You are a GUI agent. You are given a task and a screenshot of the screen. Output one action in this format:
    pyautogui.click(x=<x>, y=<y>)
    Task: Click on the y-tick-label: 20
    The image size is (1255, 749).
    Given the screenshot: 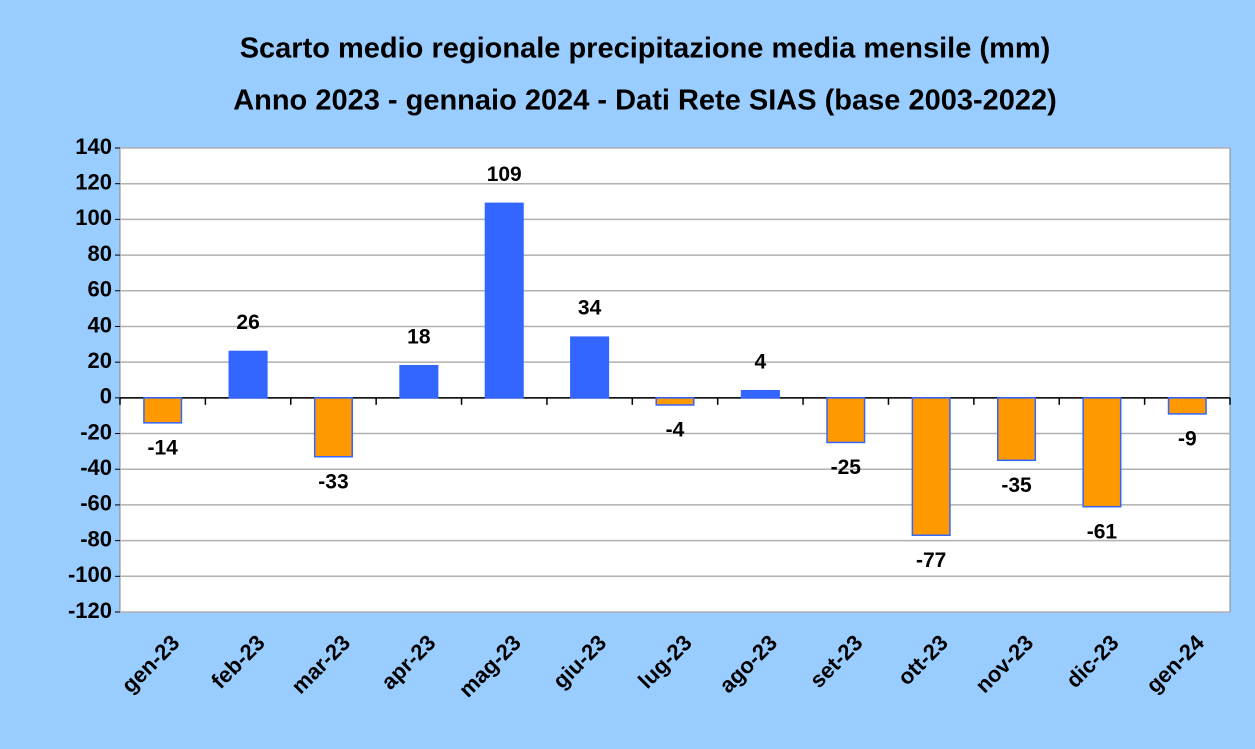 What is the action you would take?
    pyautogui.click(x=100, y=360)
    